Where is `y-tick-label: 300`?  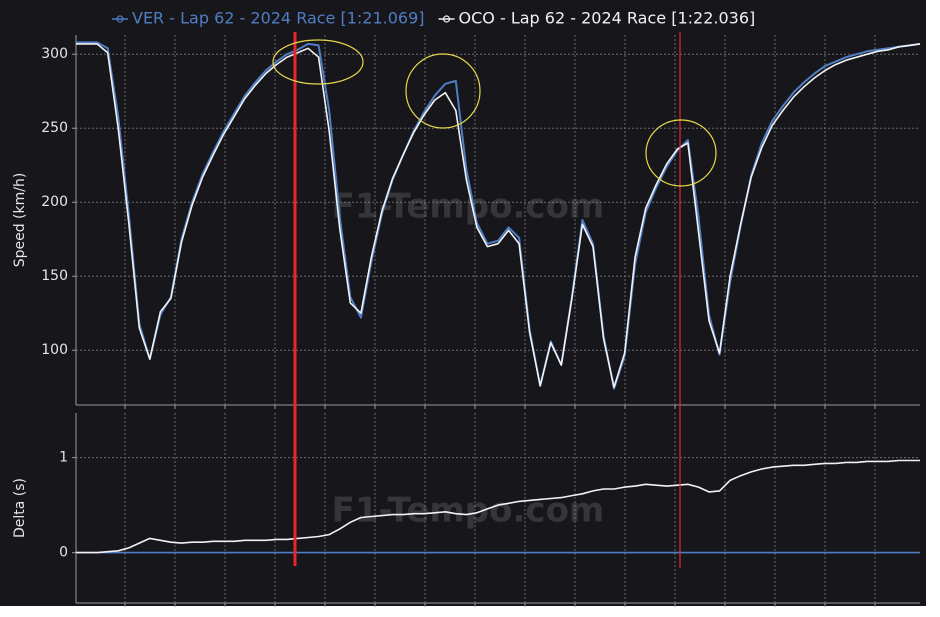
y-tick-label: 300 is located at coordinates (54, 54).